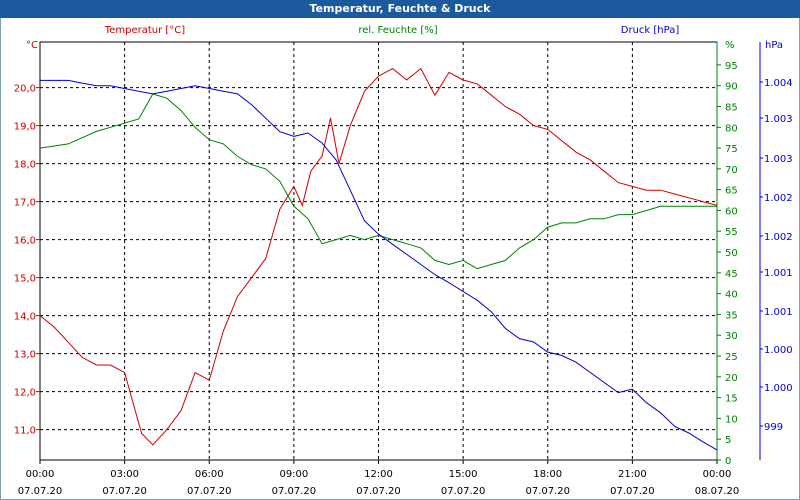 This screenshot has width=800, height=500. Describe the element at coordinates (25, 317) in the screenshot. I see `temp-tick-label: 14,0` at that location.